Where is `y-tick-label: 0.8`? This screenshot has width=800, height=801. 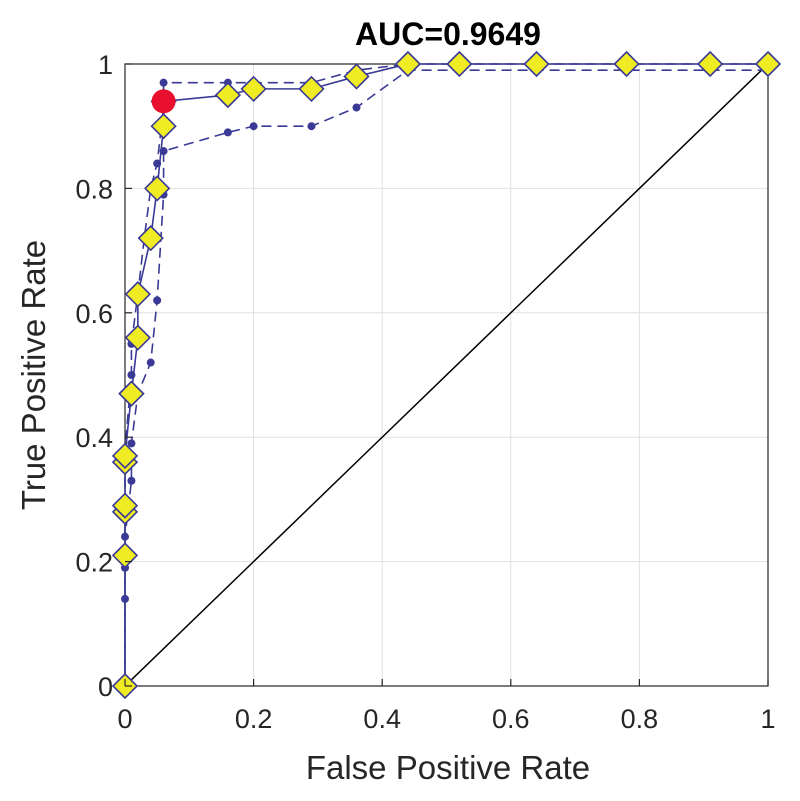
y-tick-label: 0.8 is located at coordinates (94, 189).